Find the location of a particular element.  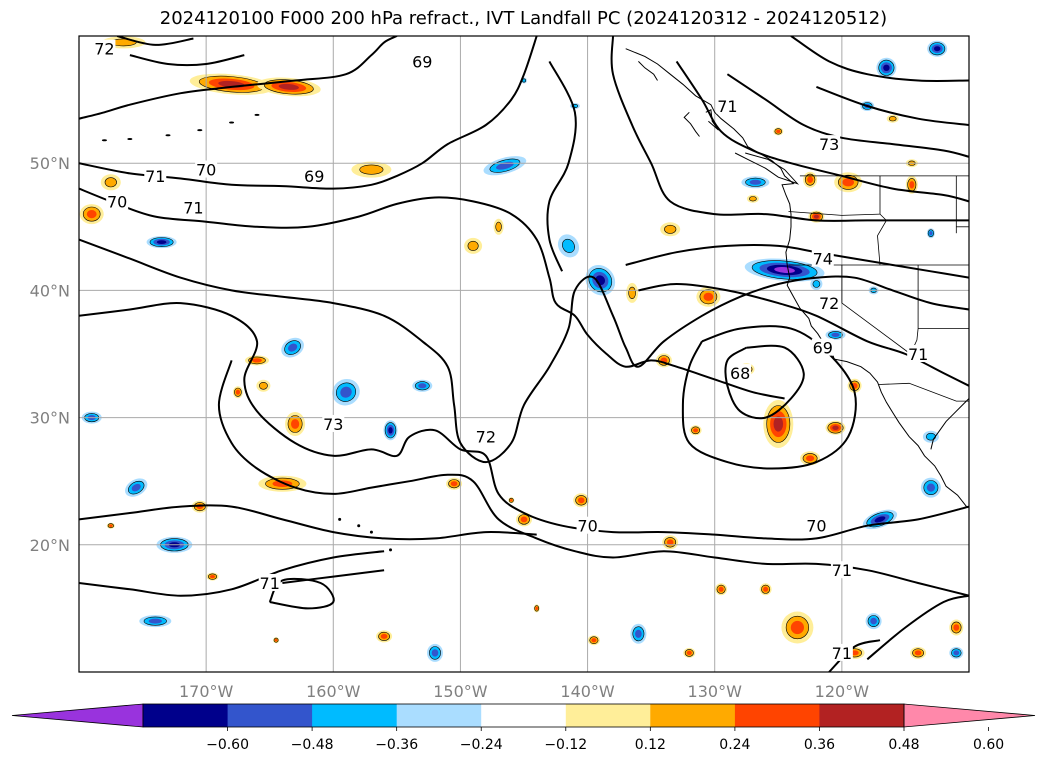

colorbar-tick-label: −0.24 is located at coordinates (481, 745).